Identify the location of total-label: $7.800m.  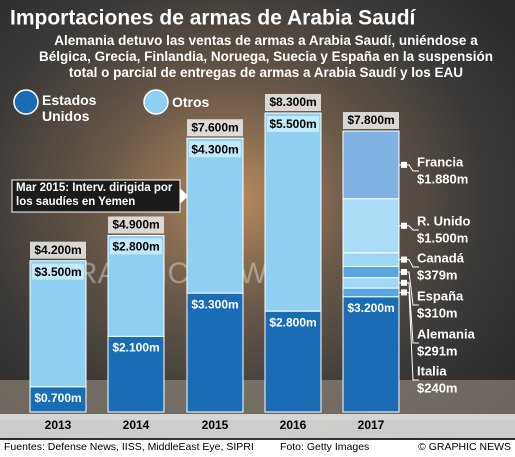
(370, 120).